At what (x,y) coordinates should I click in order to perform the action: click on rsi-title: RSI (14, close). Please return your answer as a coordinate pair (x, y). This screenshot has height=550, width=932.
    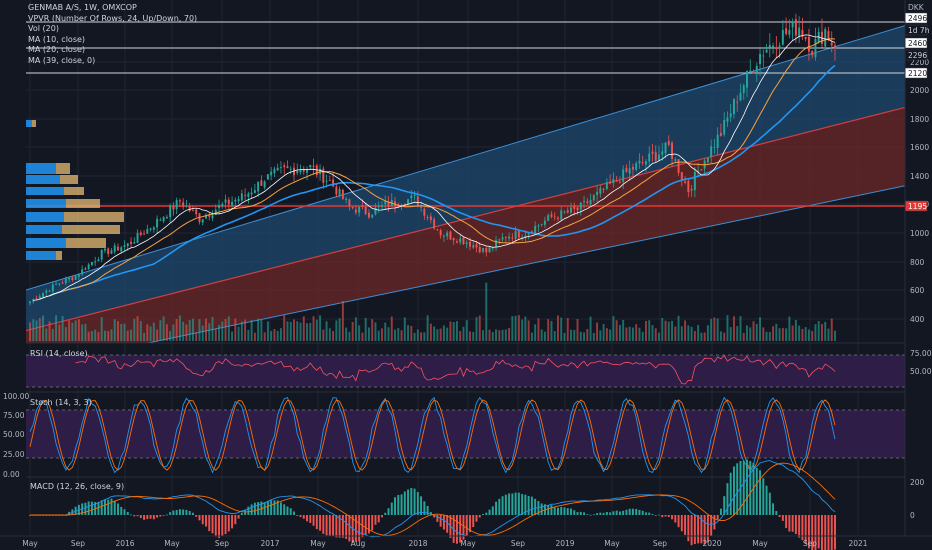
    Looking at the image, I should click on (59, 353).